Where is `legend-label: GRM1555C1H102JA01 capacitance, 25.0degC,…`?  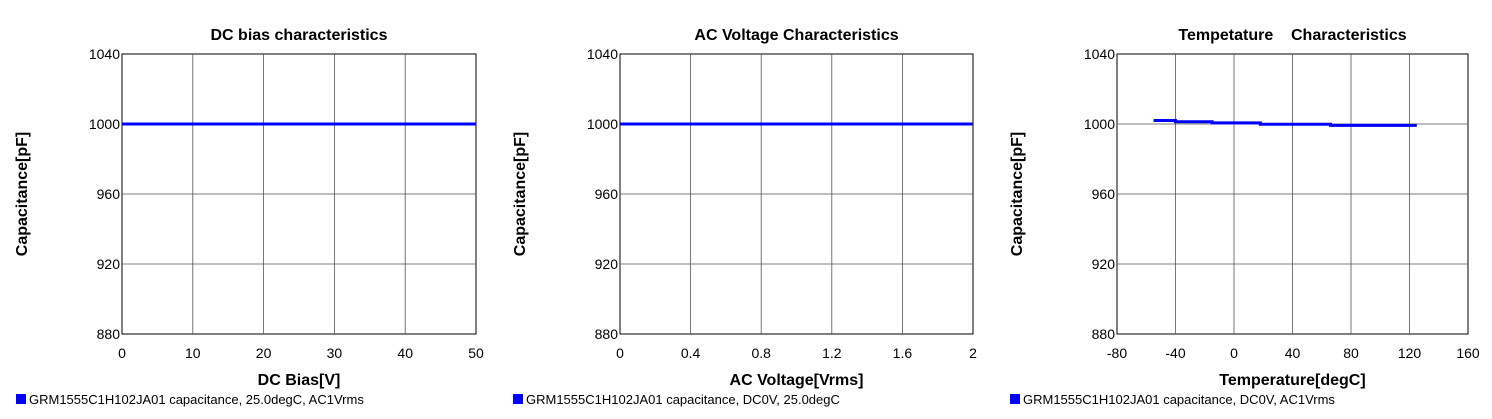 legend-label: GRM1555C1H102JA01 capacitance, 25.0degC,… is located at coordinates (196, 399).